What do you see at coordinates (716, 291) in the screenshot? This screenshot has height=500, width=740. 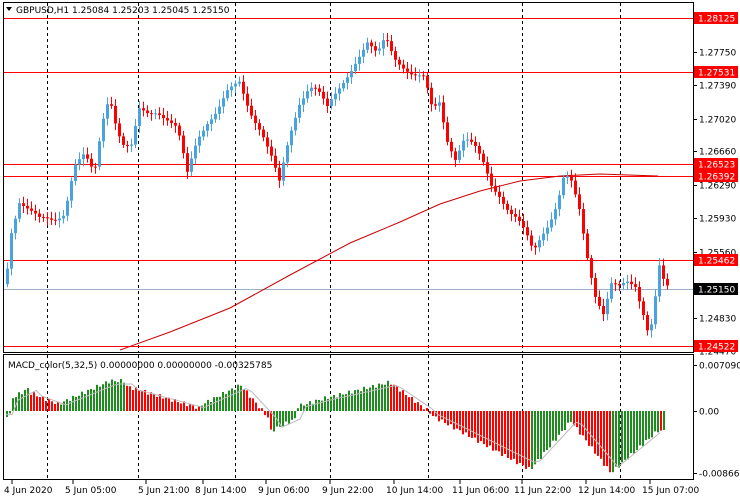 I see `svg-text: 1.25150` at bounding box center [716, 291].